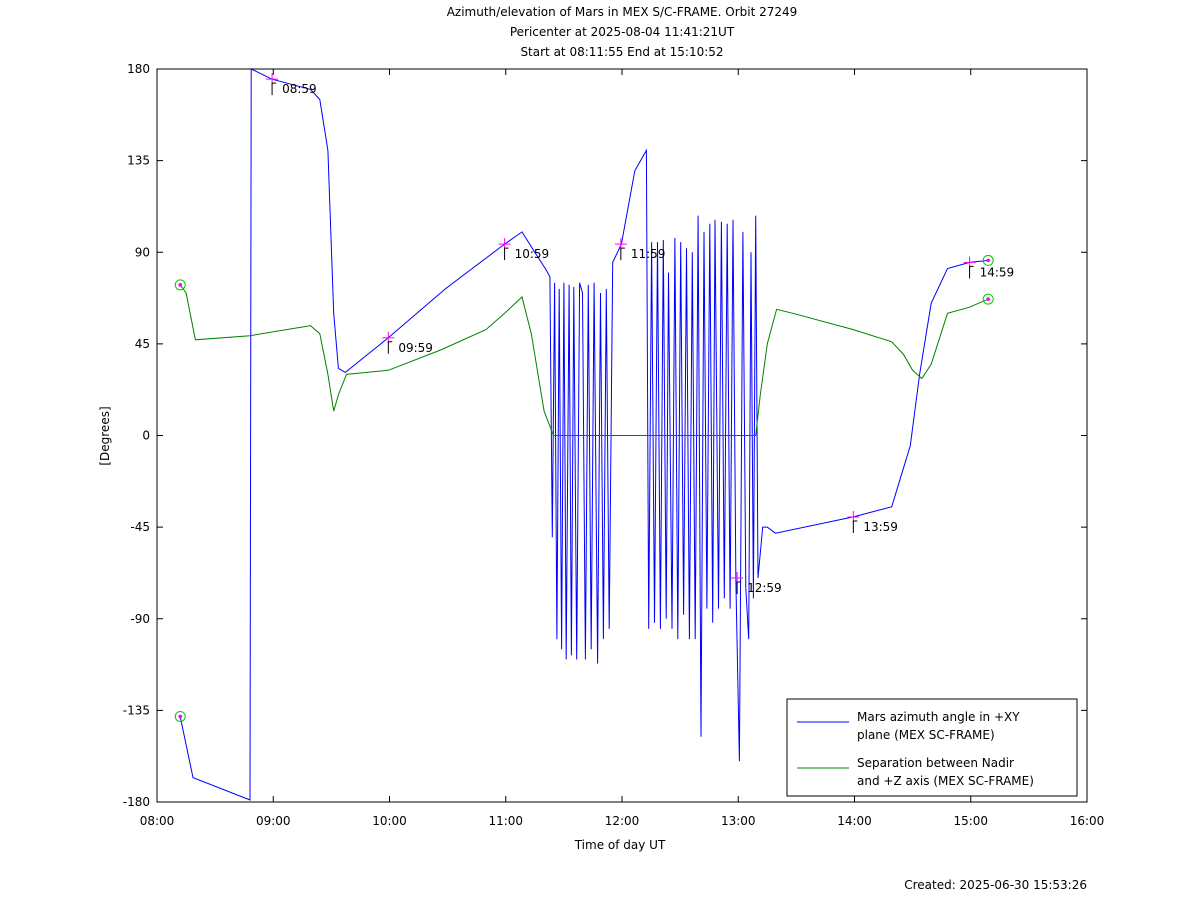  What do you see at coordinates (995, 885) in the screenshot?
I see `footer: Created: 2025-06-30 15:53:26` at bounding box center [995, 885].